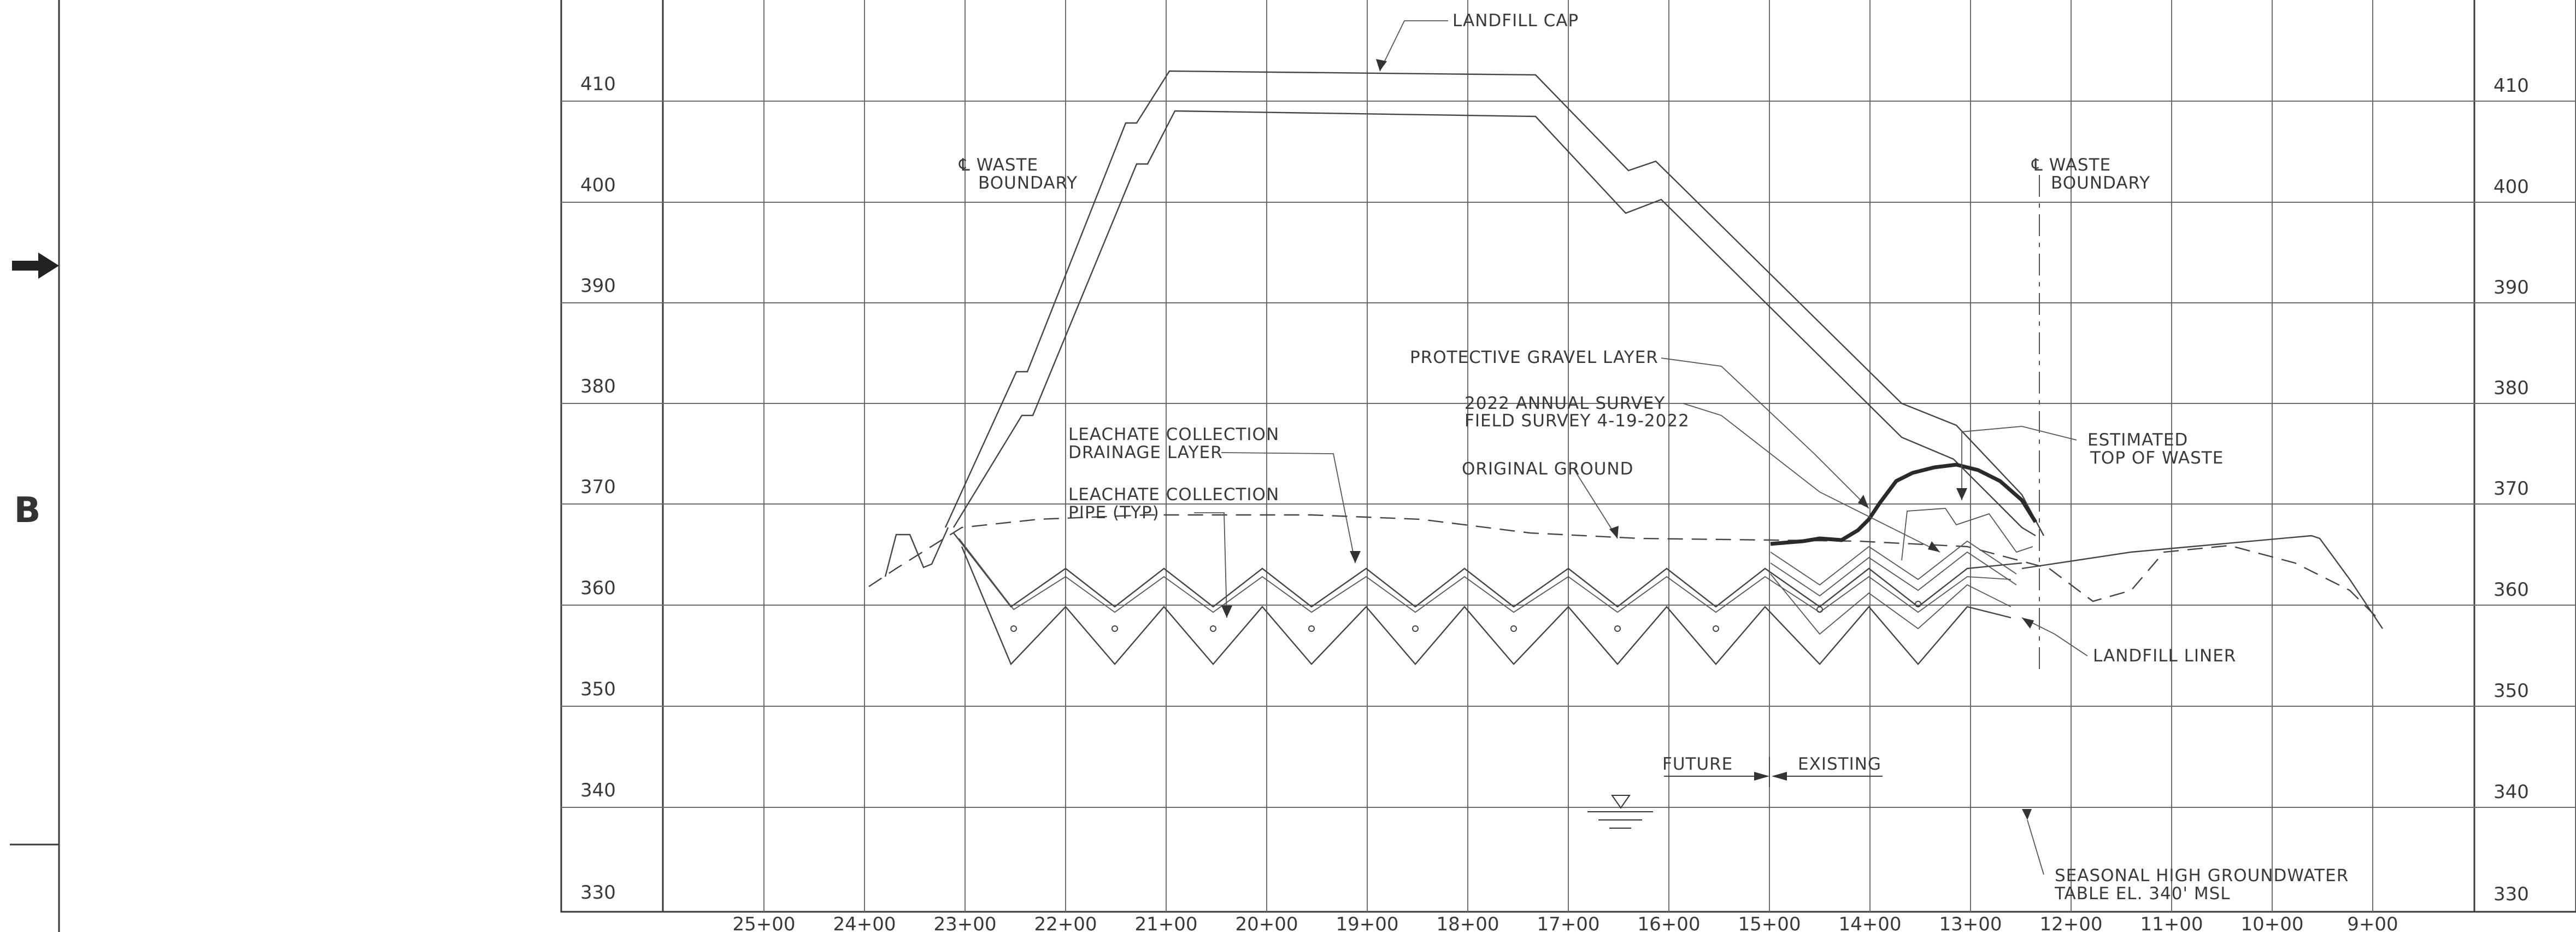 This screenshot has height=932, width=2576. Describe the element at coordinates (2171, 922) in the screenshot. I see `station-tick-label: 11+00` at that location.